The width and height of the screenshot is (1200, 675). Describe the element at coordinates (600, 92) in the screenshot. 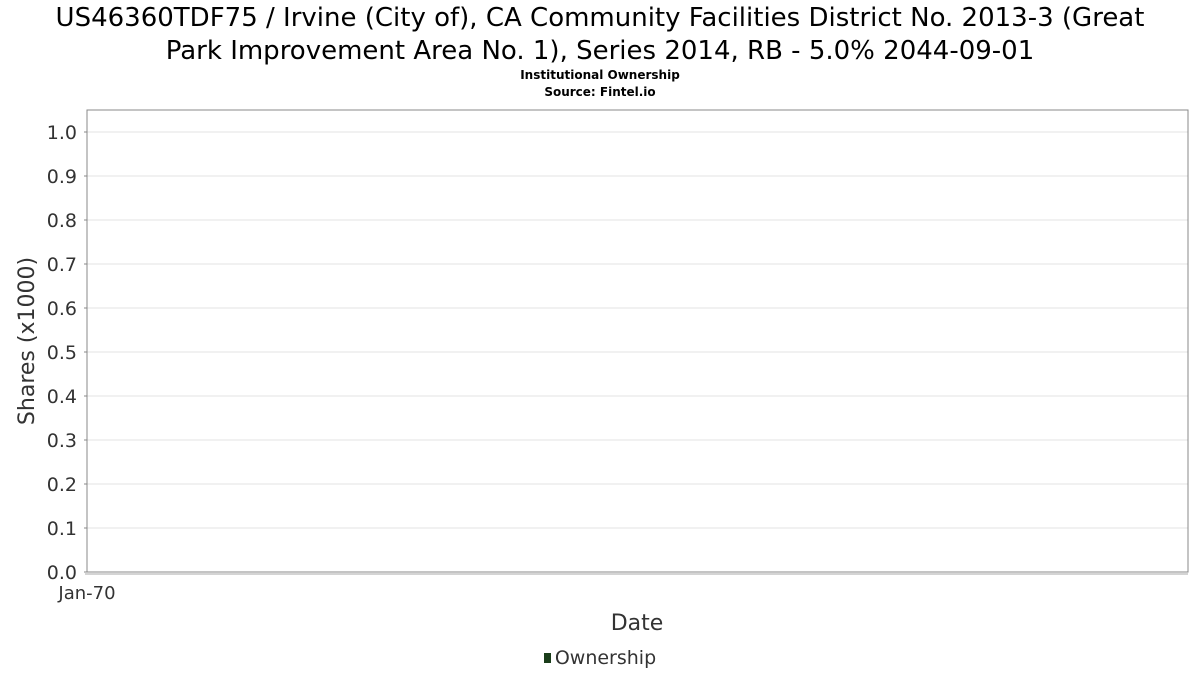

I see `chart-source: Source: Fintel.io` at that location.